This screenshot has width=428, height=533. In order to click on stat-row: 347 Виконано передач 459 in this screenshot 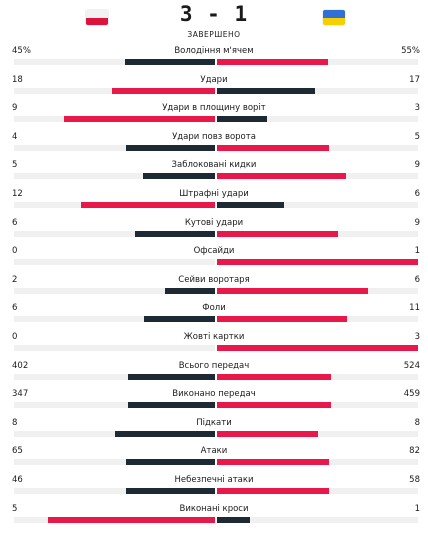, I will do `click(214, 401)`.